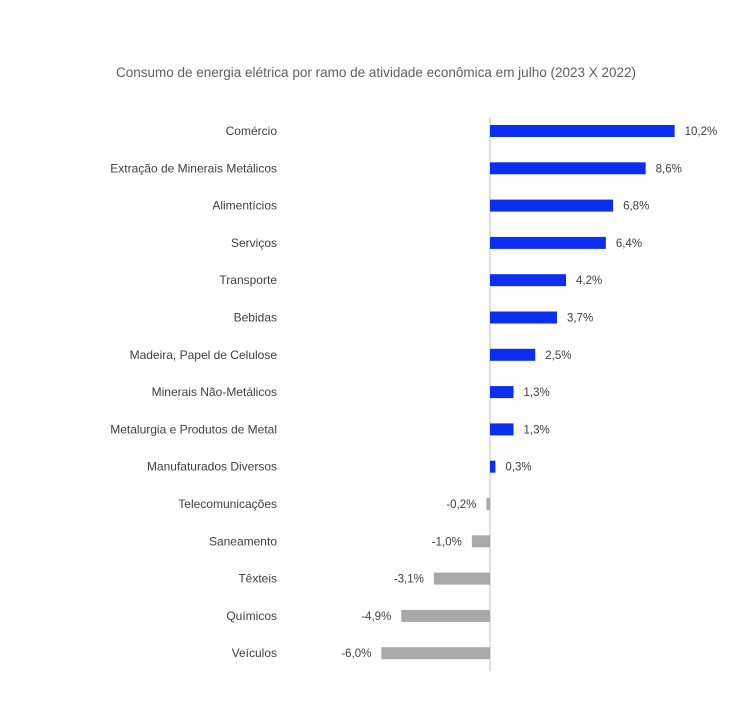  Describe the element at coordinates (251, 616) in the screenshot. I see `category-label: Químicos` at that location.